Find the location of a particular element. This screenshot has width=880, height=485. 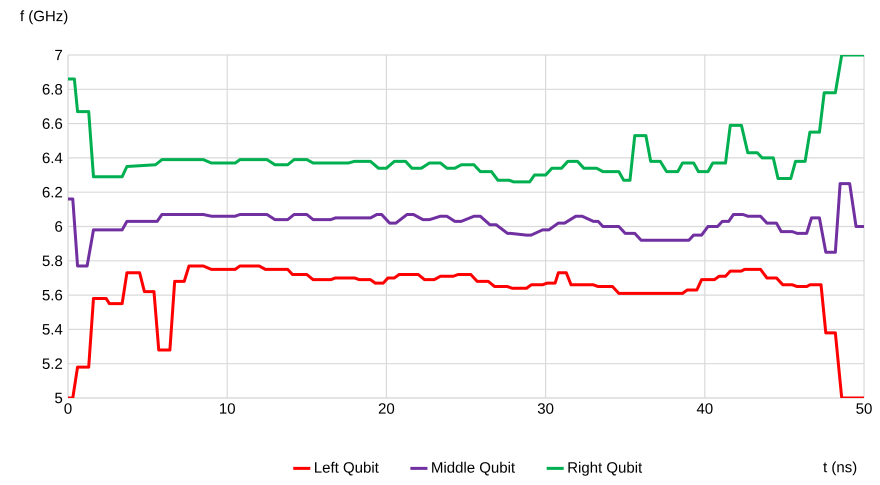

x-axis-title: t (ns) is located at coordinates (839, 468).